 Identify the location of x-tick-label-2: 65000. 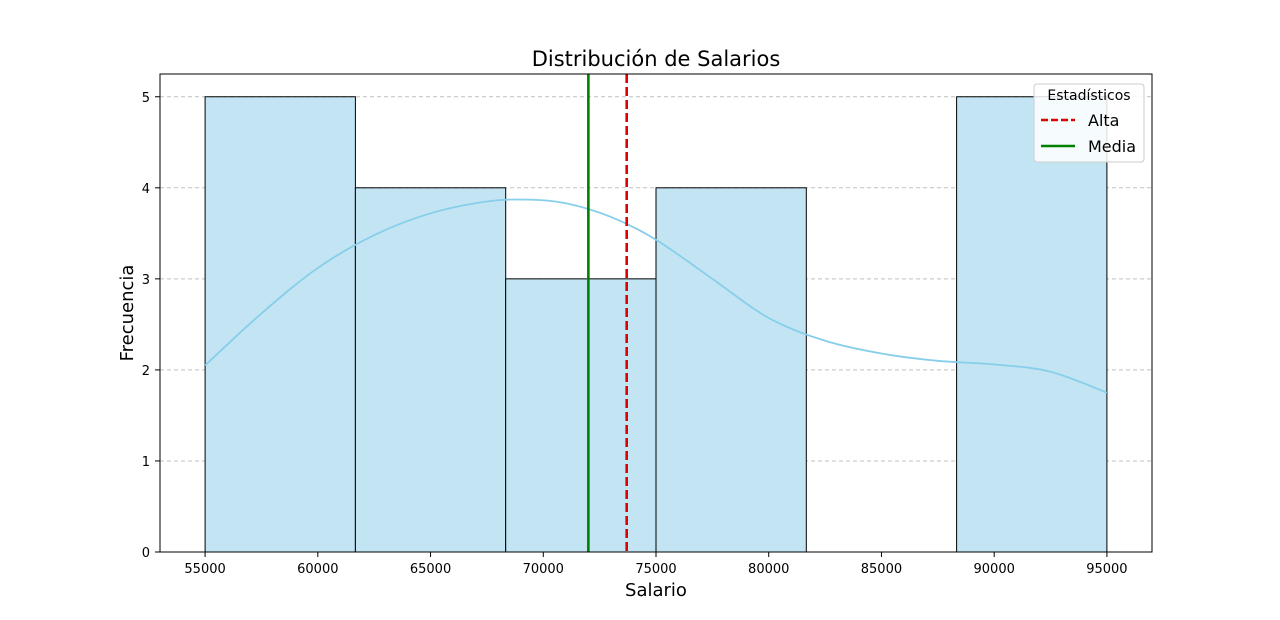
(430, 569).